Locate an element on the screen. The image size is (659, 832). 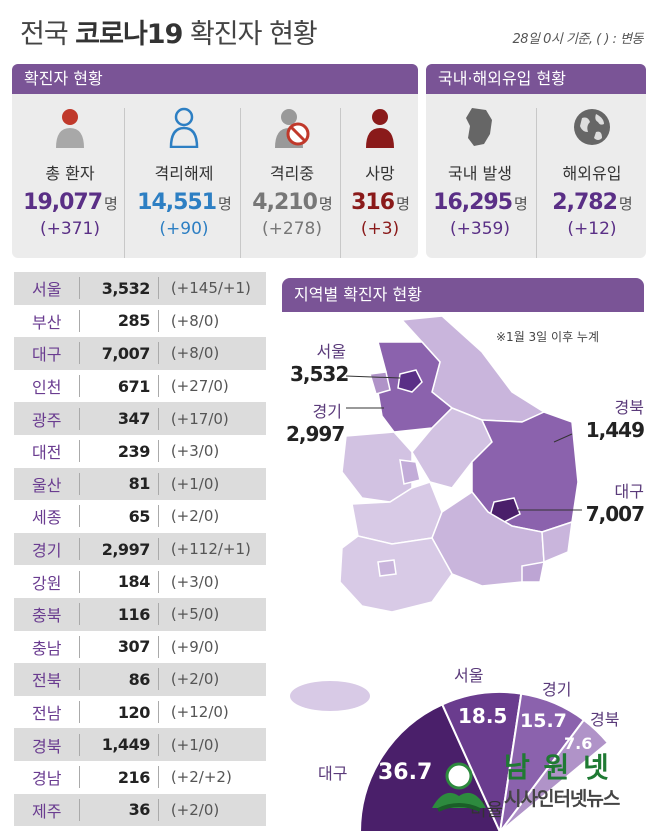
table-row: 부산 285 (+8/0) is located at coordinates (140, 321).